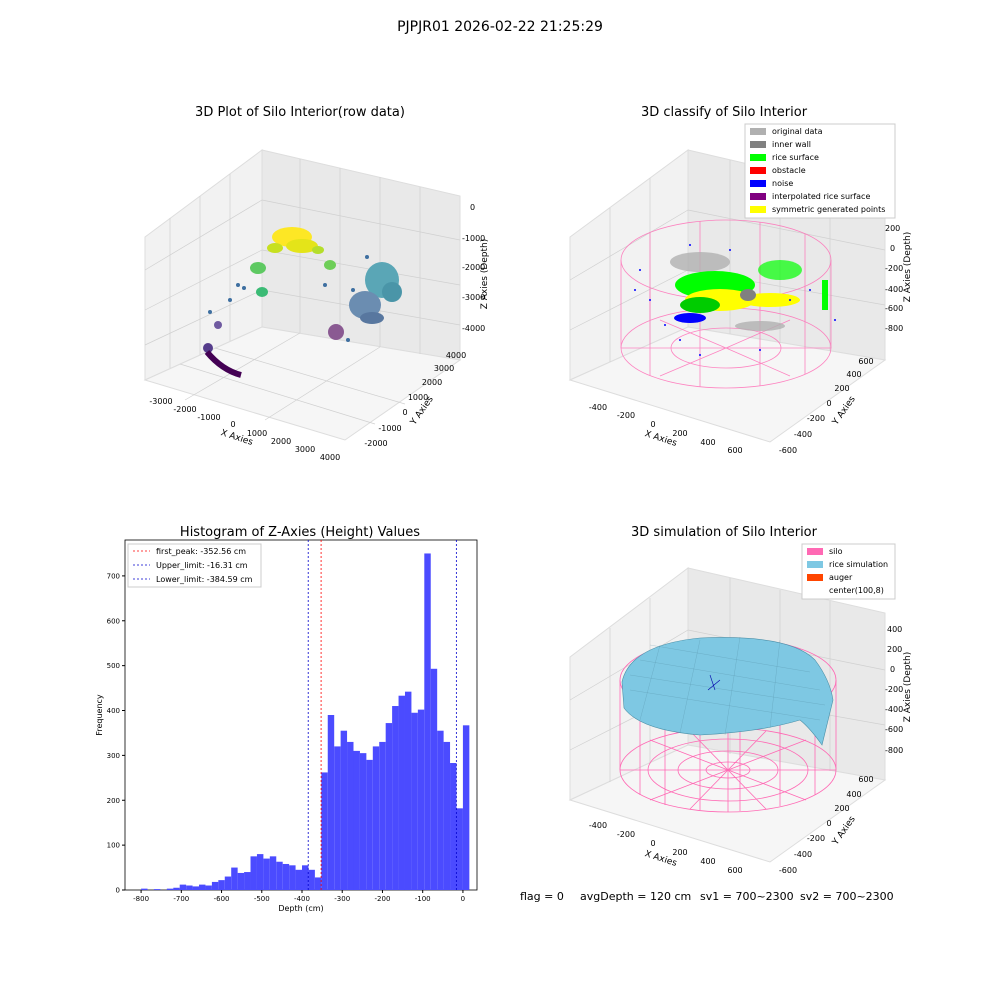 The image size is (1000, 1000). What do you see at coordinates (113, 846) in the screenshot?
I see `y-tick-label: 100` at bounding box center [113, 846].